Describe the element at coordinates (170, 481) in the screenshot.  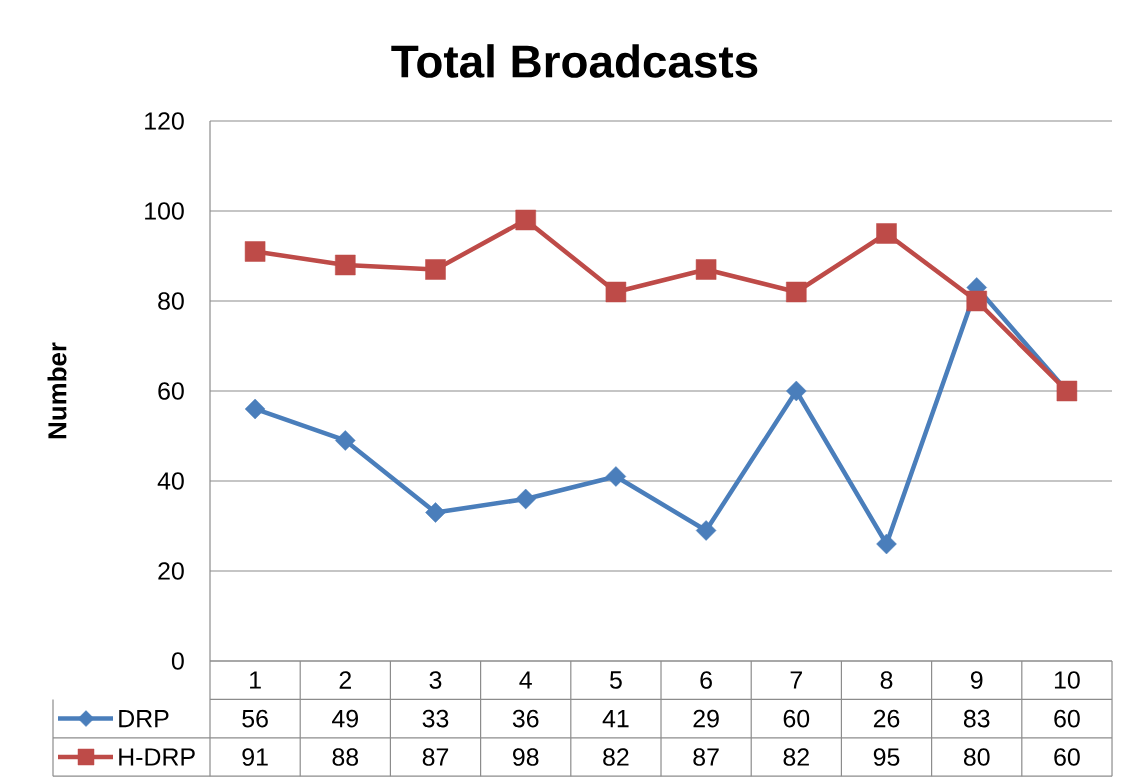
I see `y-tick-label: 40` at that location.